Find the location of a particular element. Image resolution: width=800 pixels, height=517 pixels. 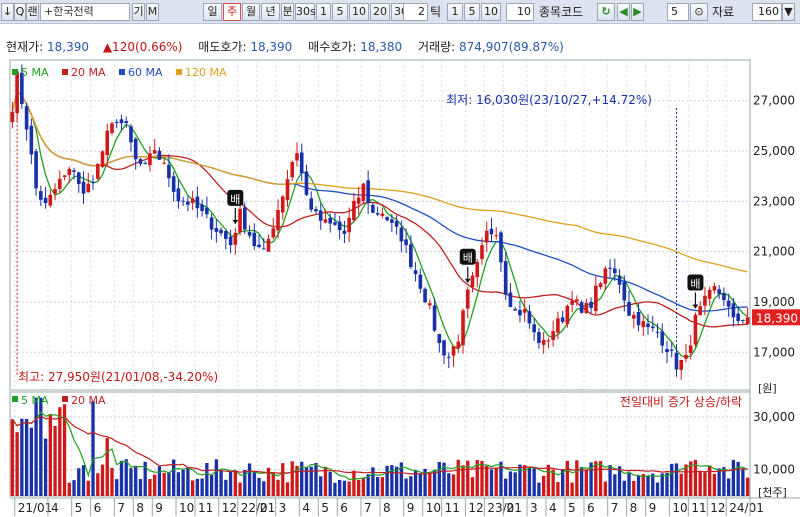

price-tick-label-3: 21,000 is located at coordinates (774, 252).